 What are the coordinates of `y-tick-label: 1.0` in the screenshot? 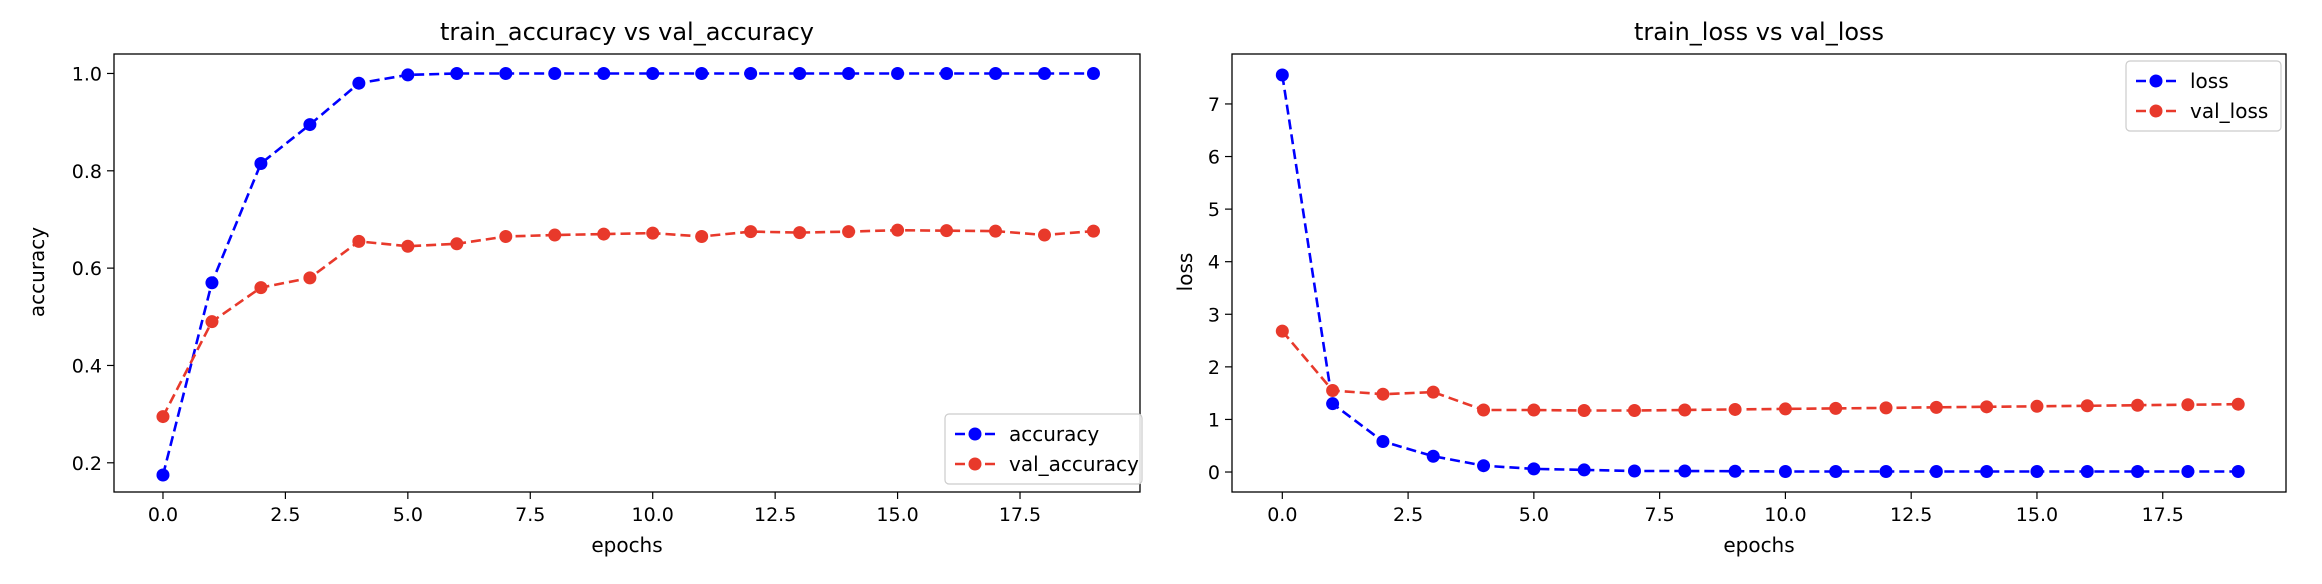 It's located at (87, 74).